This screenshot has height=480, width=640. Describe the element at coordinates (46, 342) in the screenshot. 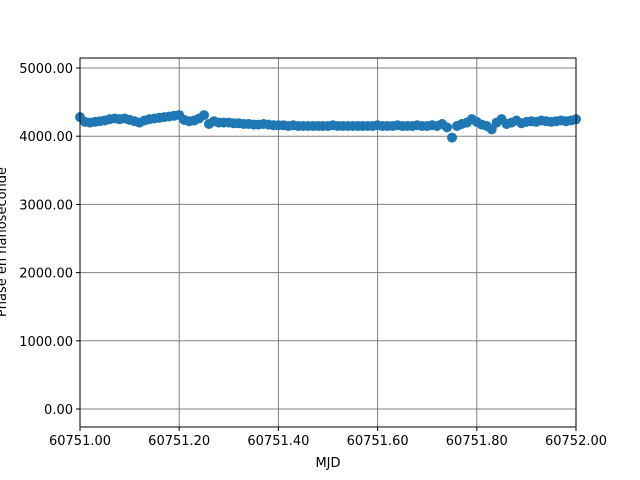

I see `y-tick-label: 1000.00` at that location.